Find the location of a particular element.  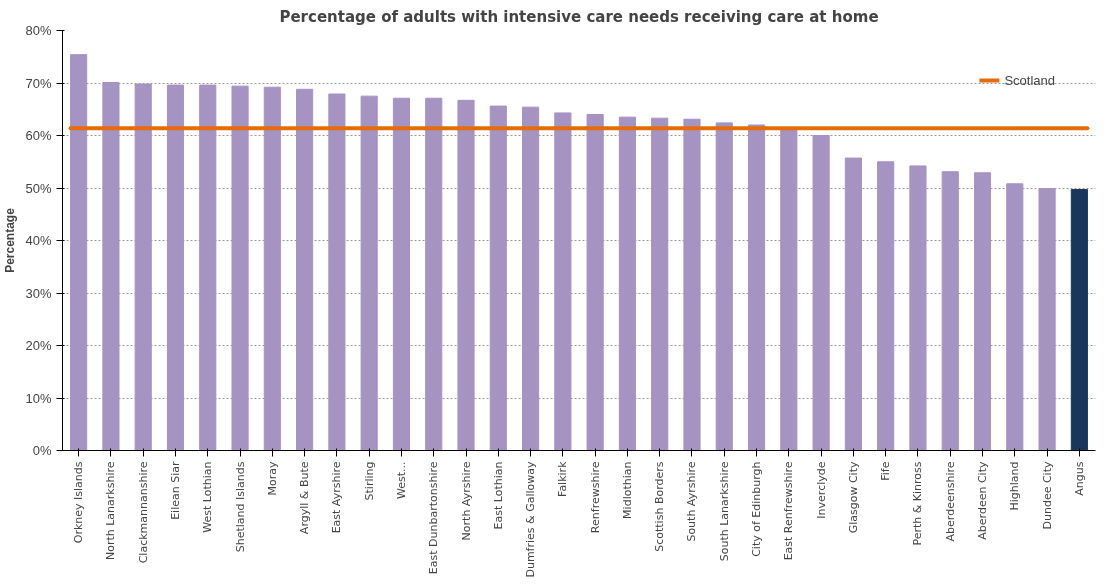

legend-label: Scotland is located at coordinates (1029, 80).